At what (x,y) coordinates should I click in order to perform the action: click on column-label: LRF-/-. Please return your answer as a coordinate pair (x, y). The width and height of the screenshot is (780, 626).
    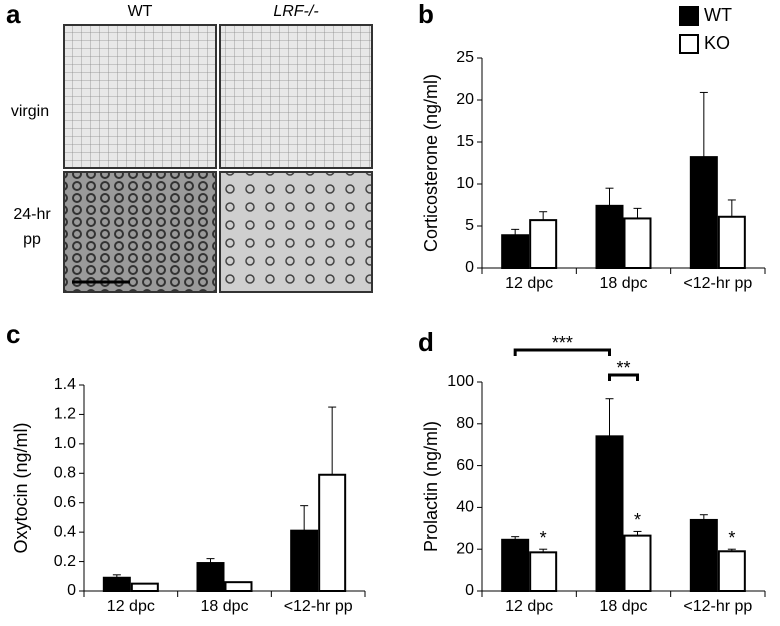
    Looking at the image, I should click on (295, 11).